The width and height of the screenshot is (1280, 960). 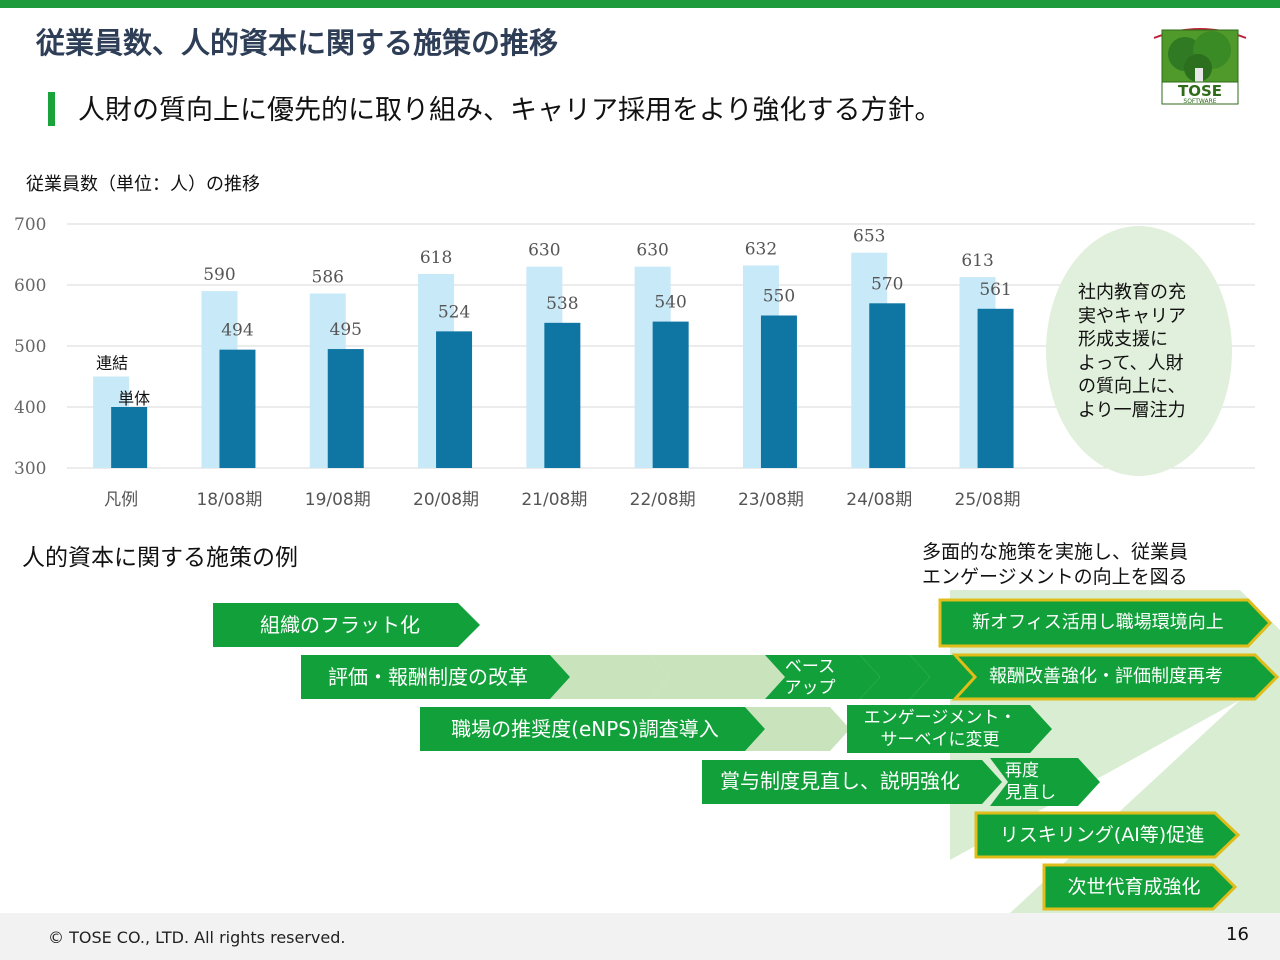 What do you see at coordinates (346, 330) in the screenshot?
I see `data-label-standalone: 495` at bounding box center [346, 330].